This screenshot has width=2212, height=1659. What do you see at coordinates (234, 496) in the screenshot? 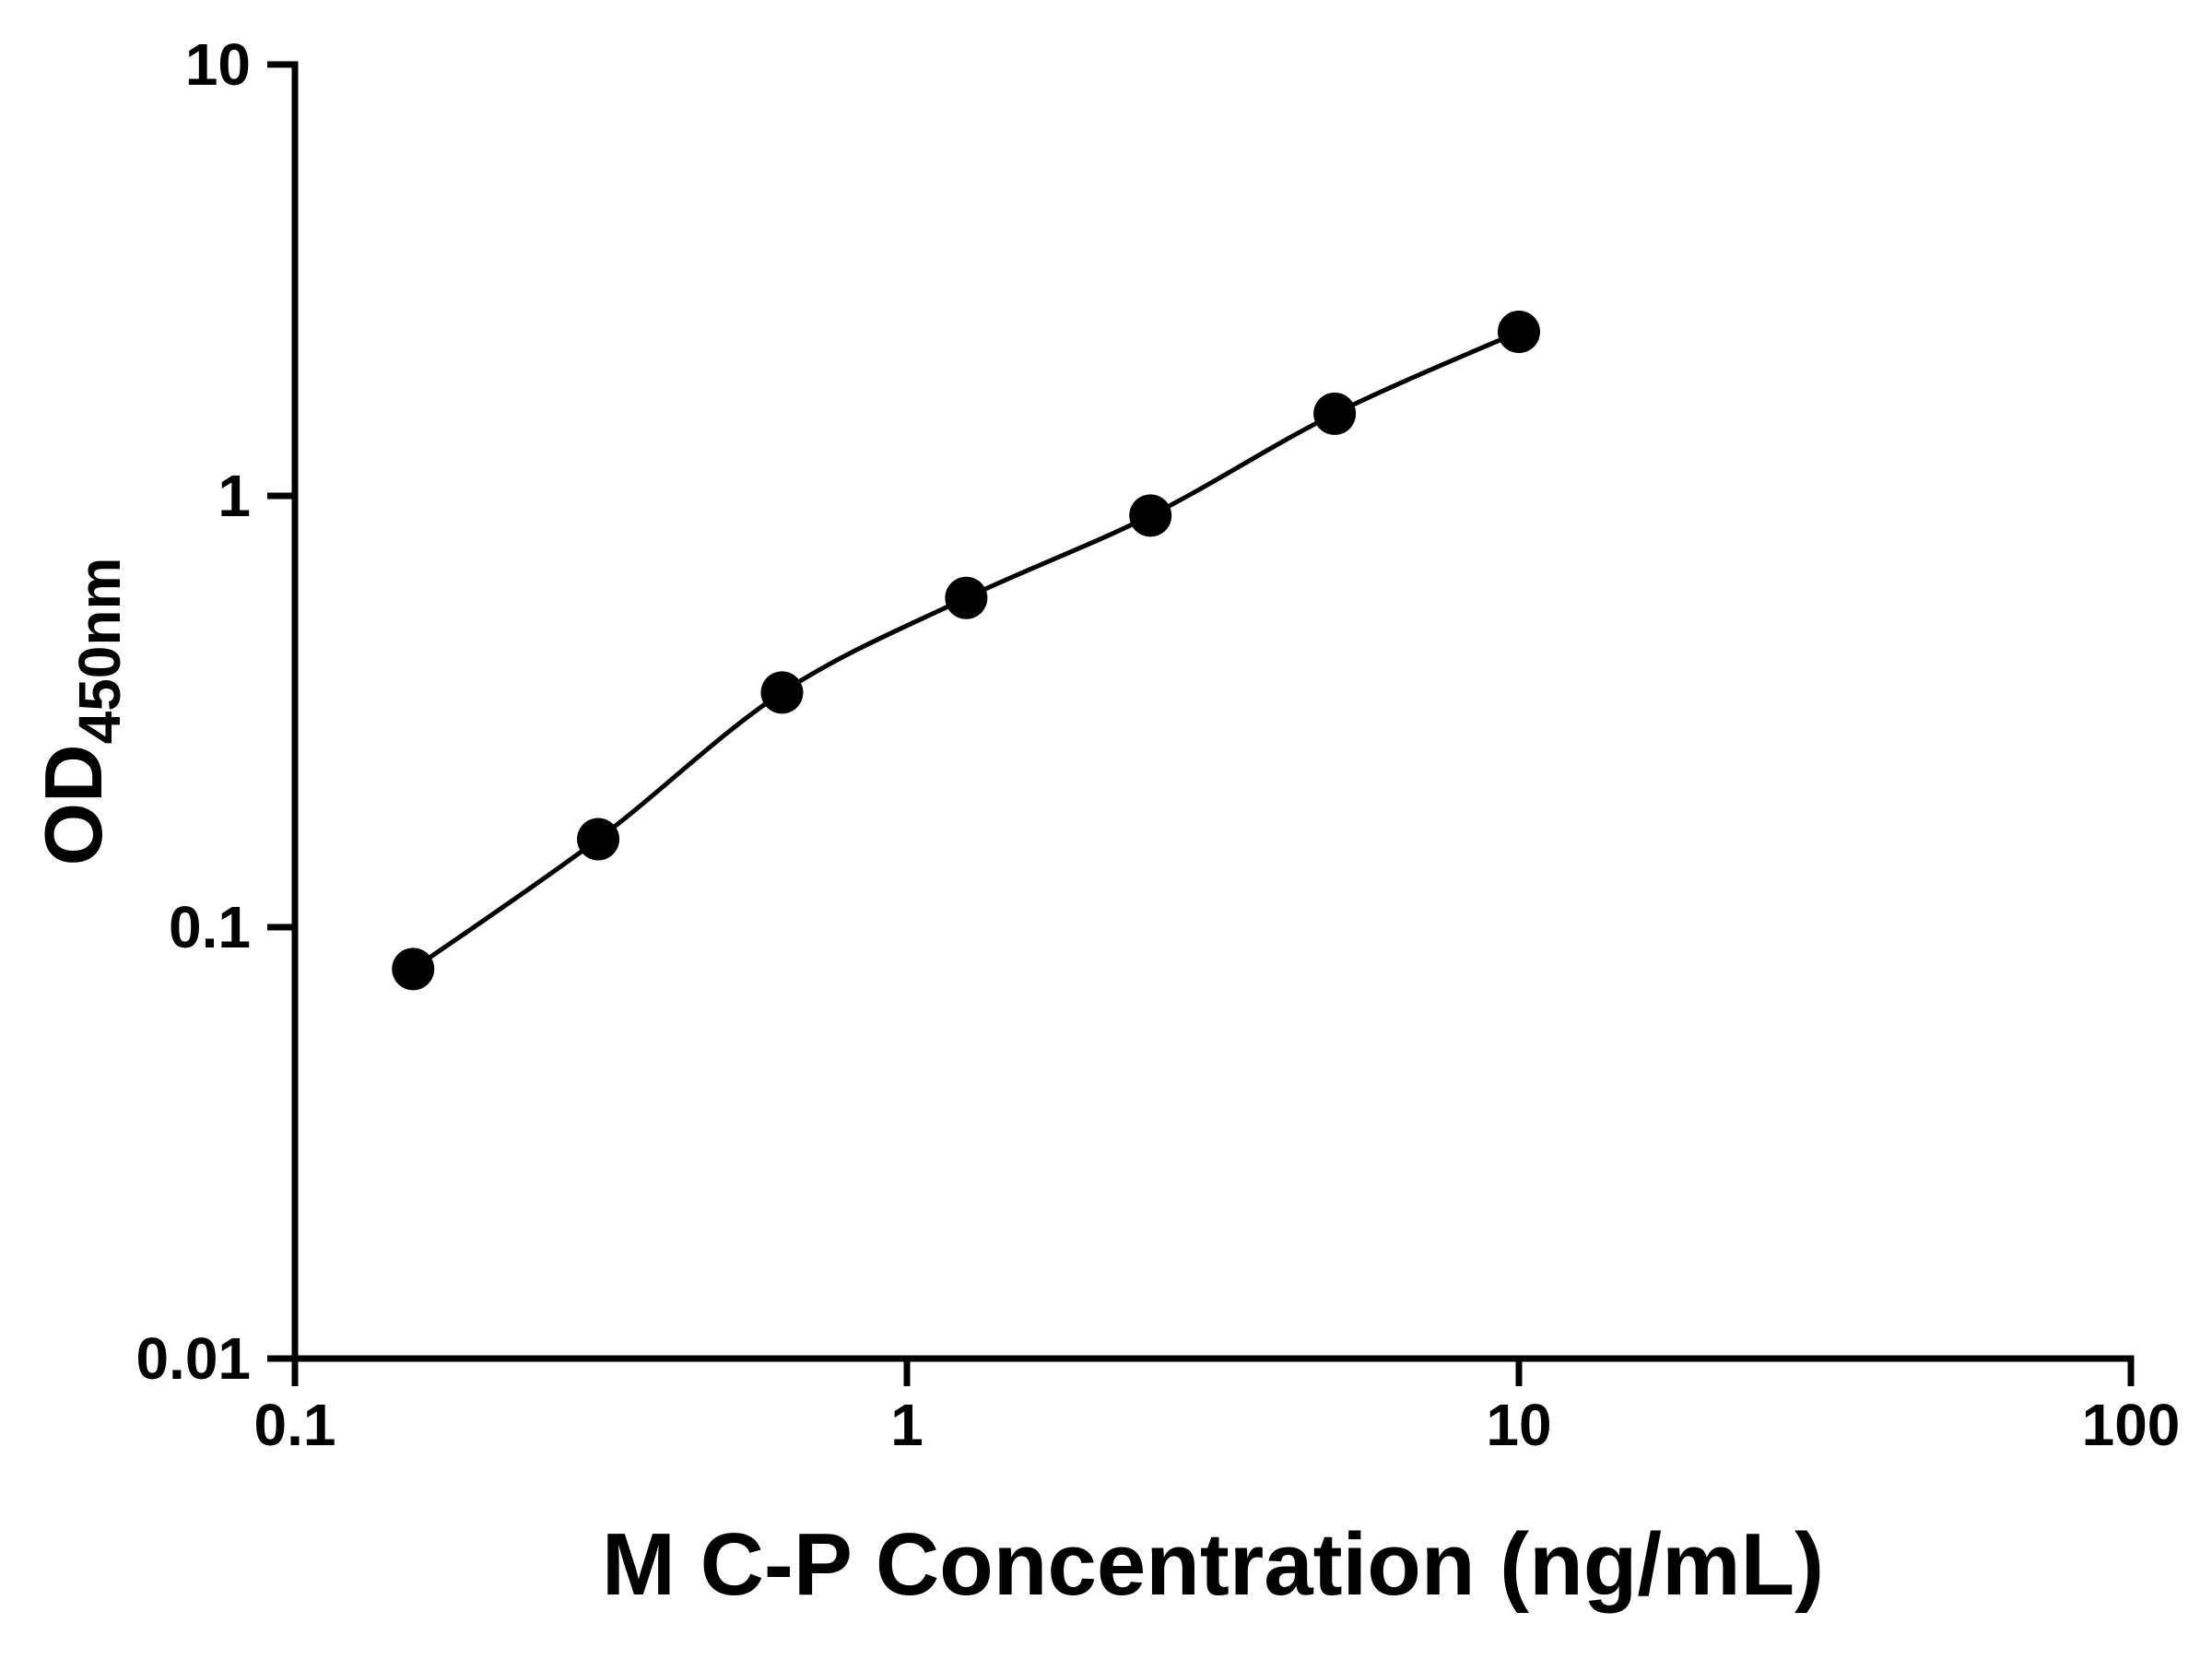
I see `y-tick-label: 1` at bounding box center [234, 496].